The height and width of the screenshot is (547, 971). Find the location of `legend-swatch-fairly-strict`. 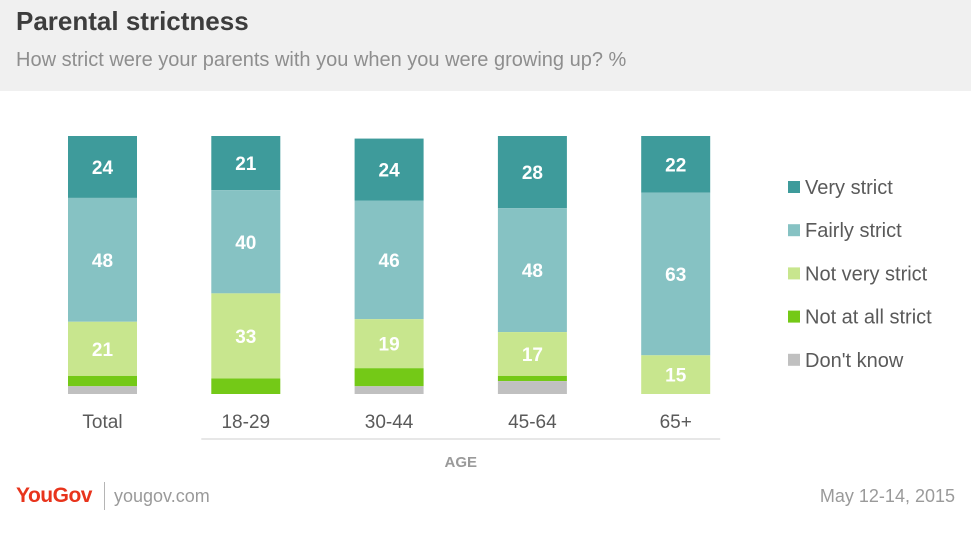

legend-swatch-fairly-strict is located at coordinates (794, 230).